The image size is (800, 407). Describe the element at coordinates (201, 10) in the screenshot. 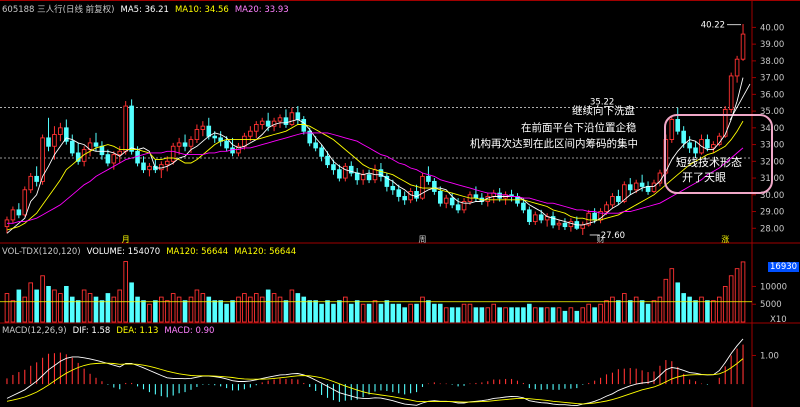

I see `ma10-label: MA10: 34.56` at that location.